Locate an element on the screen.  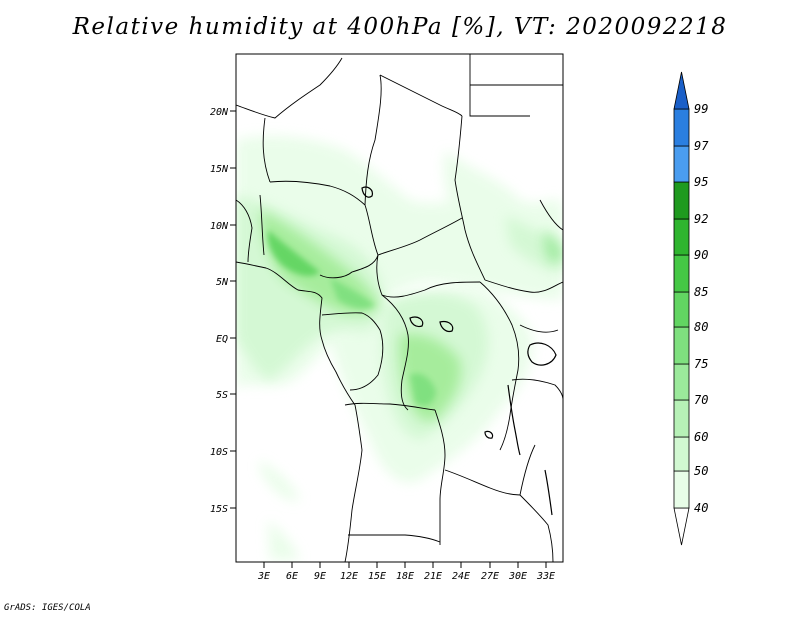
humidity-80-region-west is located at coordinates (293, 253).